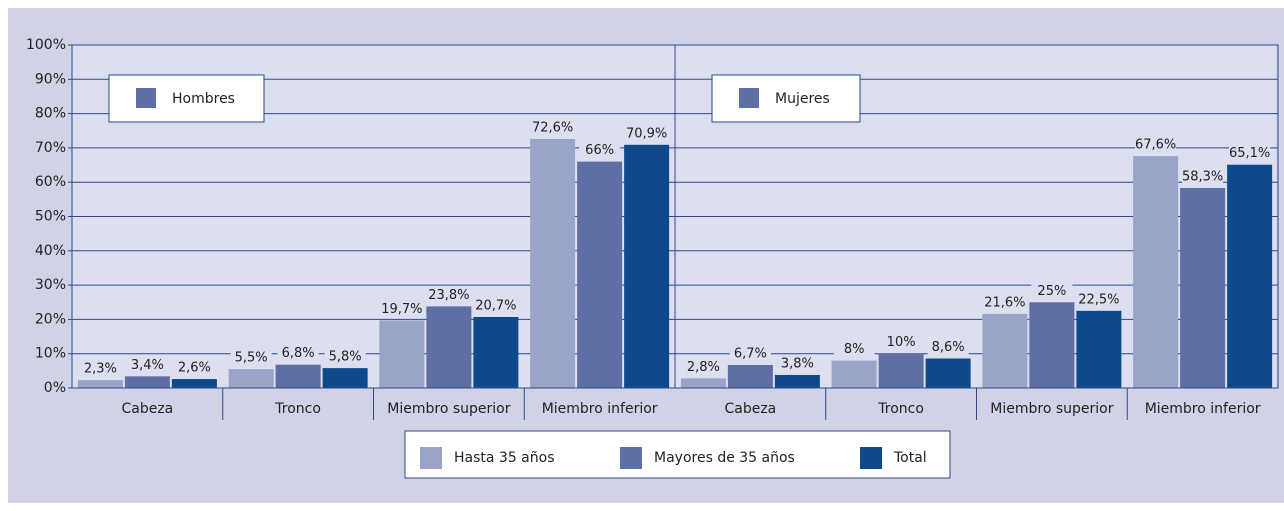 The image size is (1284, 511). Describe the element at coordinates (203, 99) in the screenshot. I see `panel-title: Hombres` at that location.